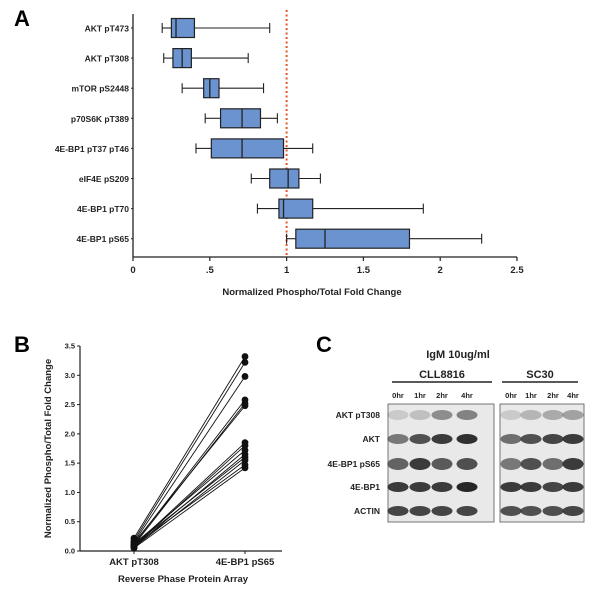 Image resolution: width=600 pixels, height=594 pixels. What do you see at coordinates (210, 270) in the screenshot?
I see `x-tick-label: .5` at bounding box center [210, 270].